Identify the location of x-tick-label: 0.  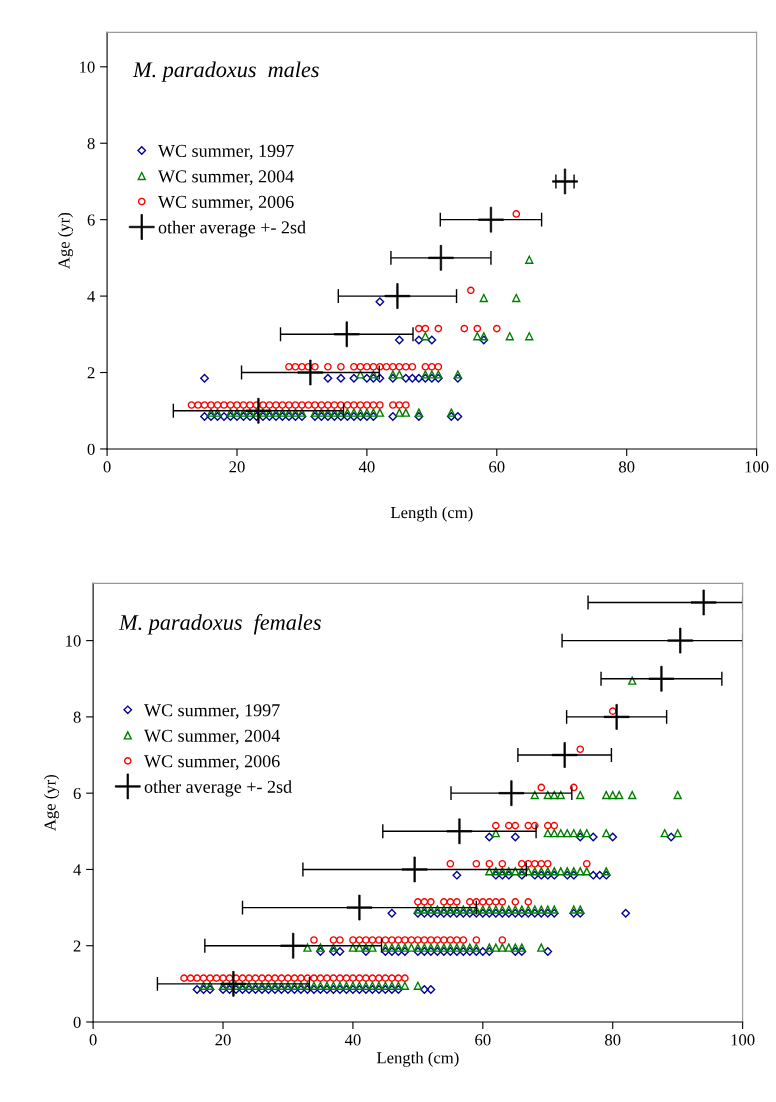
(107, 467).